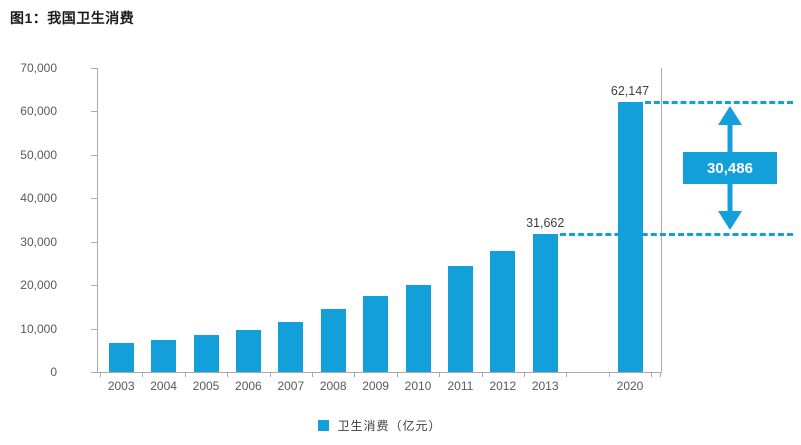 The width and height of the screenshot is (801, 445). Describe the element at coordinates (333, 340) in the screenshot. I see `bar-2008` at that location.